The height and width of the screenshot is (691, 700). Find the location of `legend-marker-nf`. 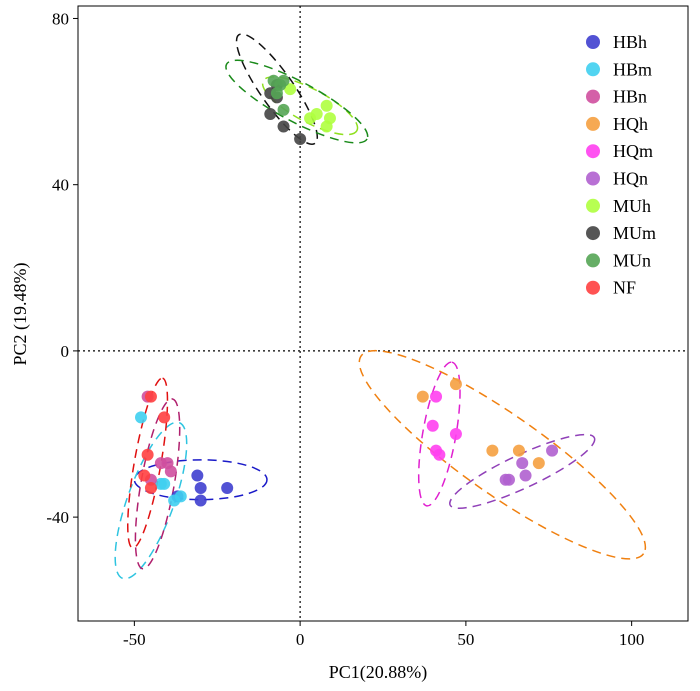

legend-marker-nf is located at coordinates (593, 287).